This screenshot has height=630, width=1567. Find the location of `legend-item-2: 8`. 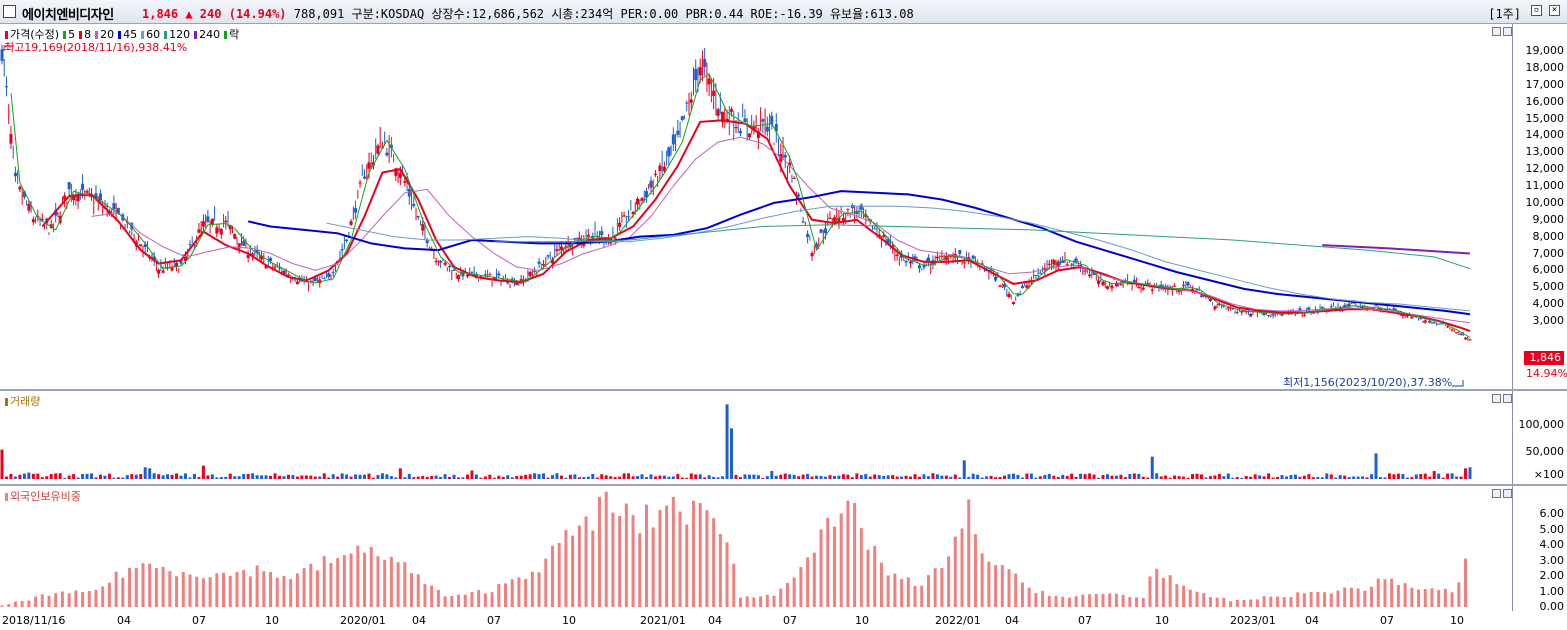

legend-item-2: 8 is located at coordinates (86, 34).